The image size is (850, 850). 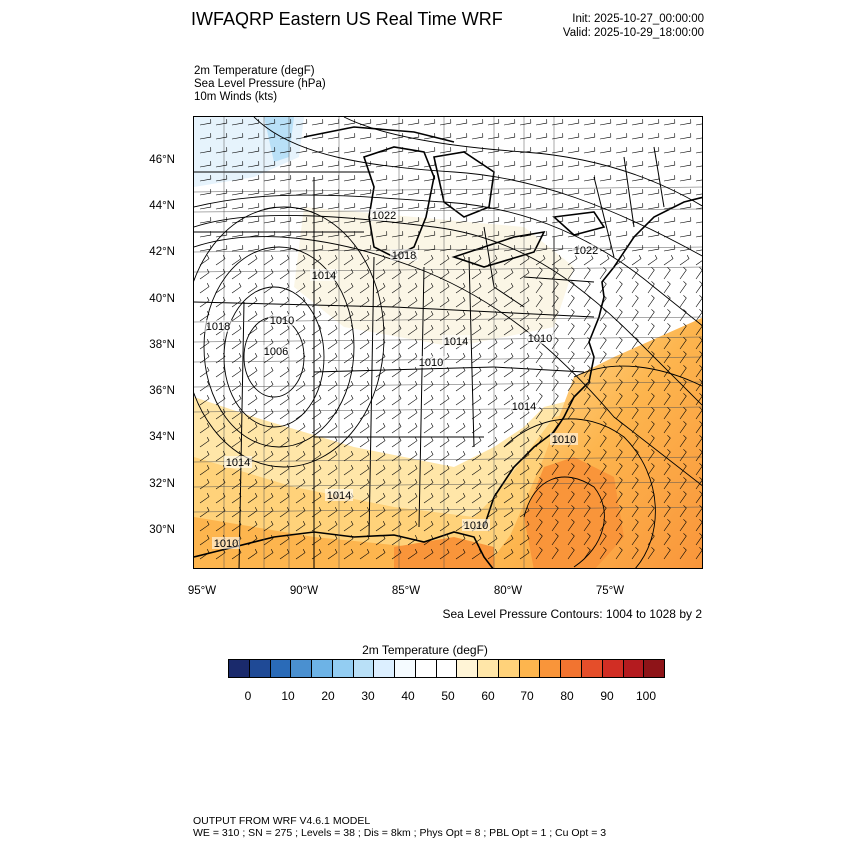 I want to click on pressure-label: 1010, so click(x=431, y=363).